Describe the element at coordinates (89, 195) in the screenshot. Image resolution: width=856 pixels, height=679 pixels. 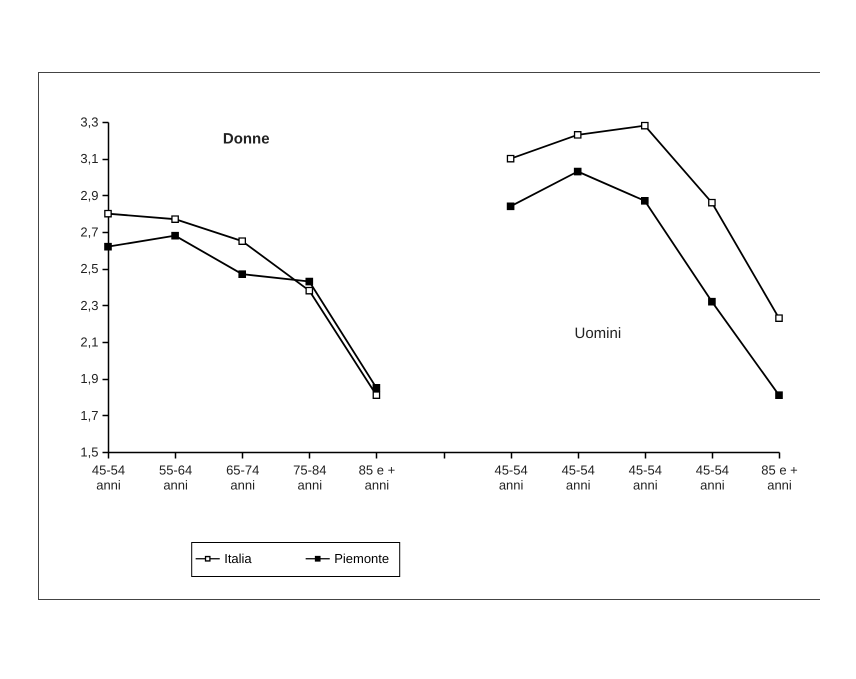
I see `y-tick-label: 2,9` at that location.